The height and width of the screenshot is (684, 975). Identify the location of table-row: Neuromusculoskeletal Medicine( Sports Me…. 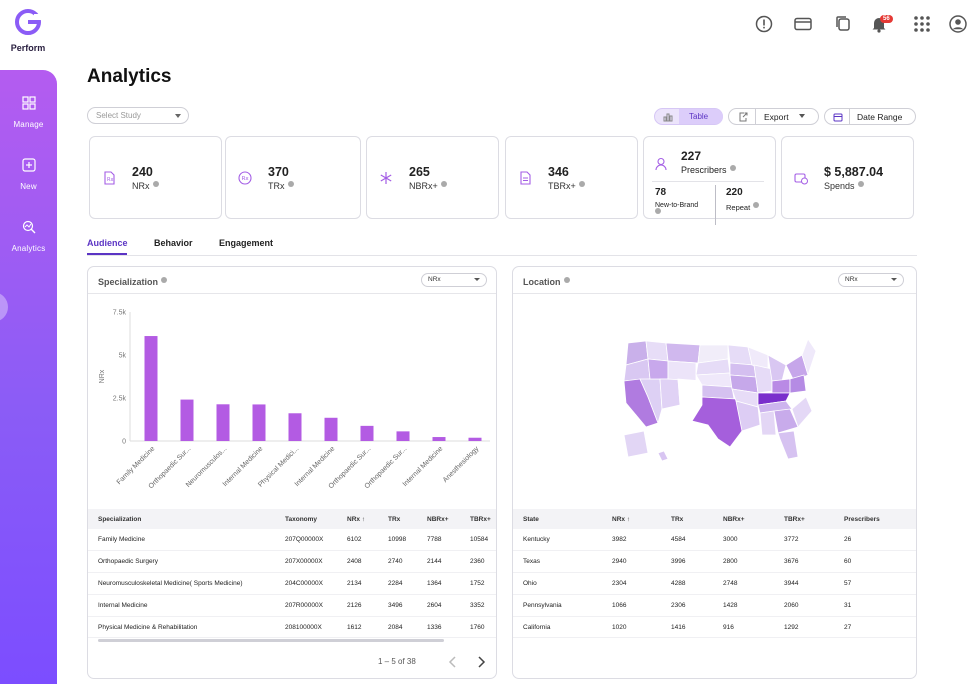
(292, 583).